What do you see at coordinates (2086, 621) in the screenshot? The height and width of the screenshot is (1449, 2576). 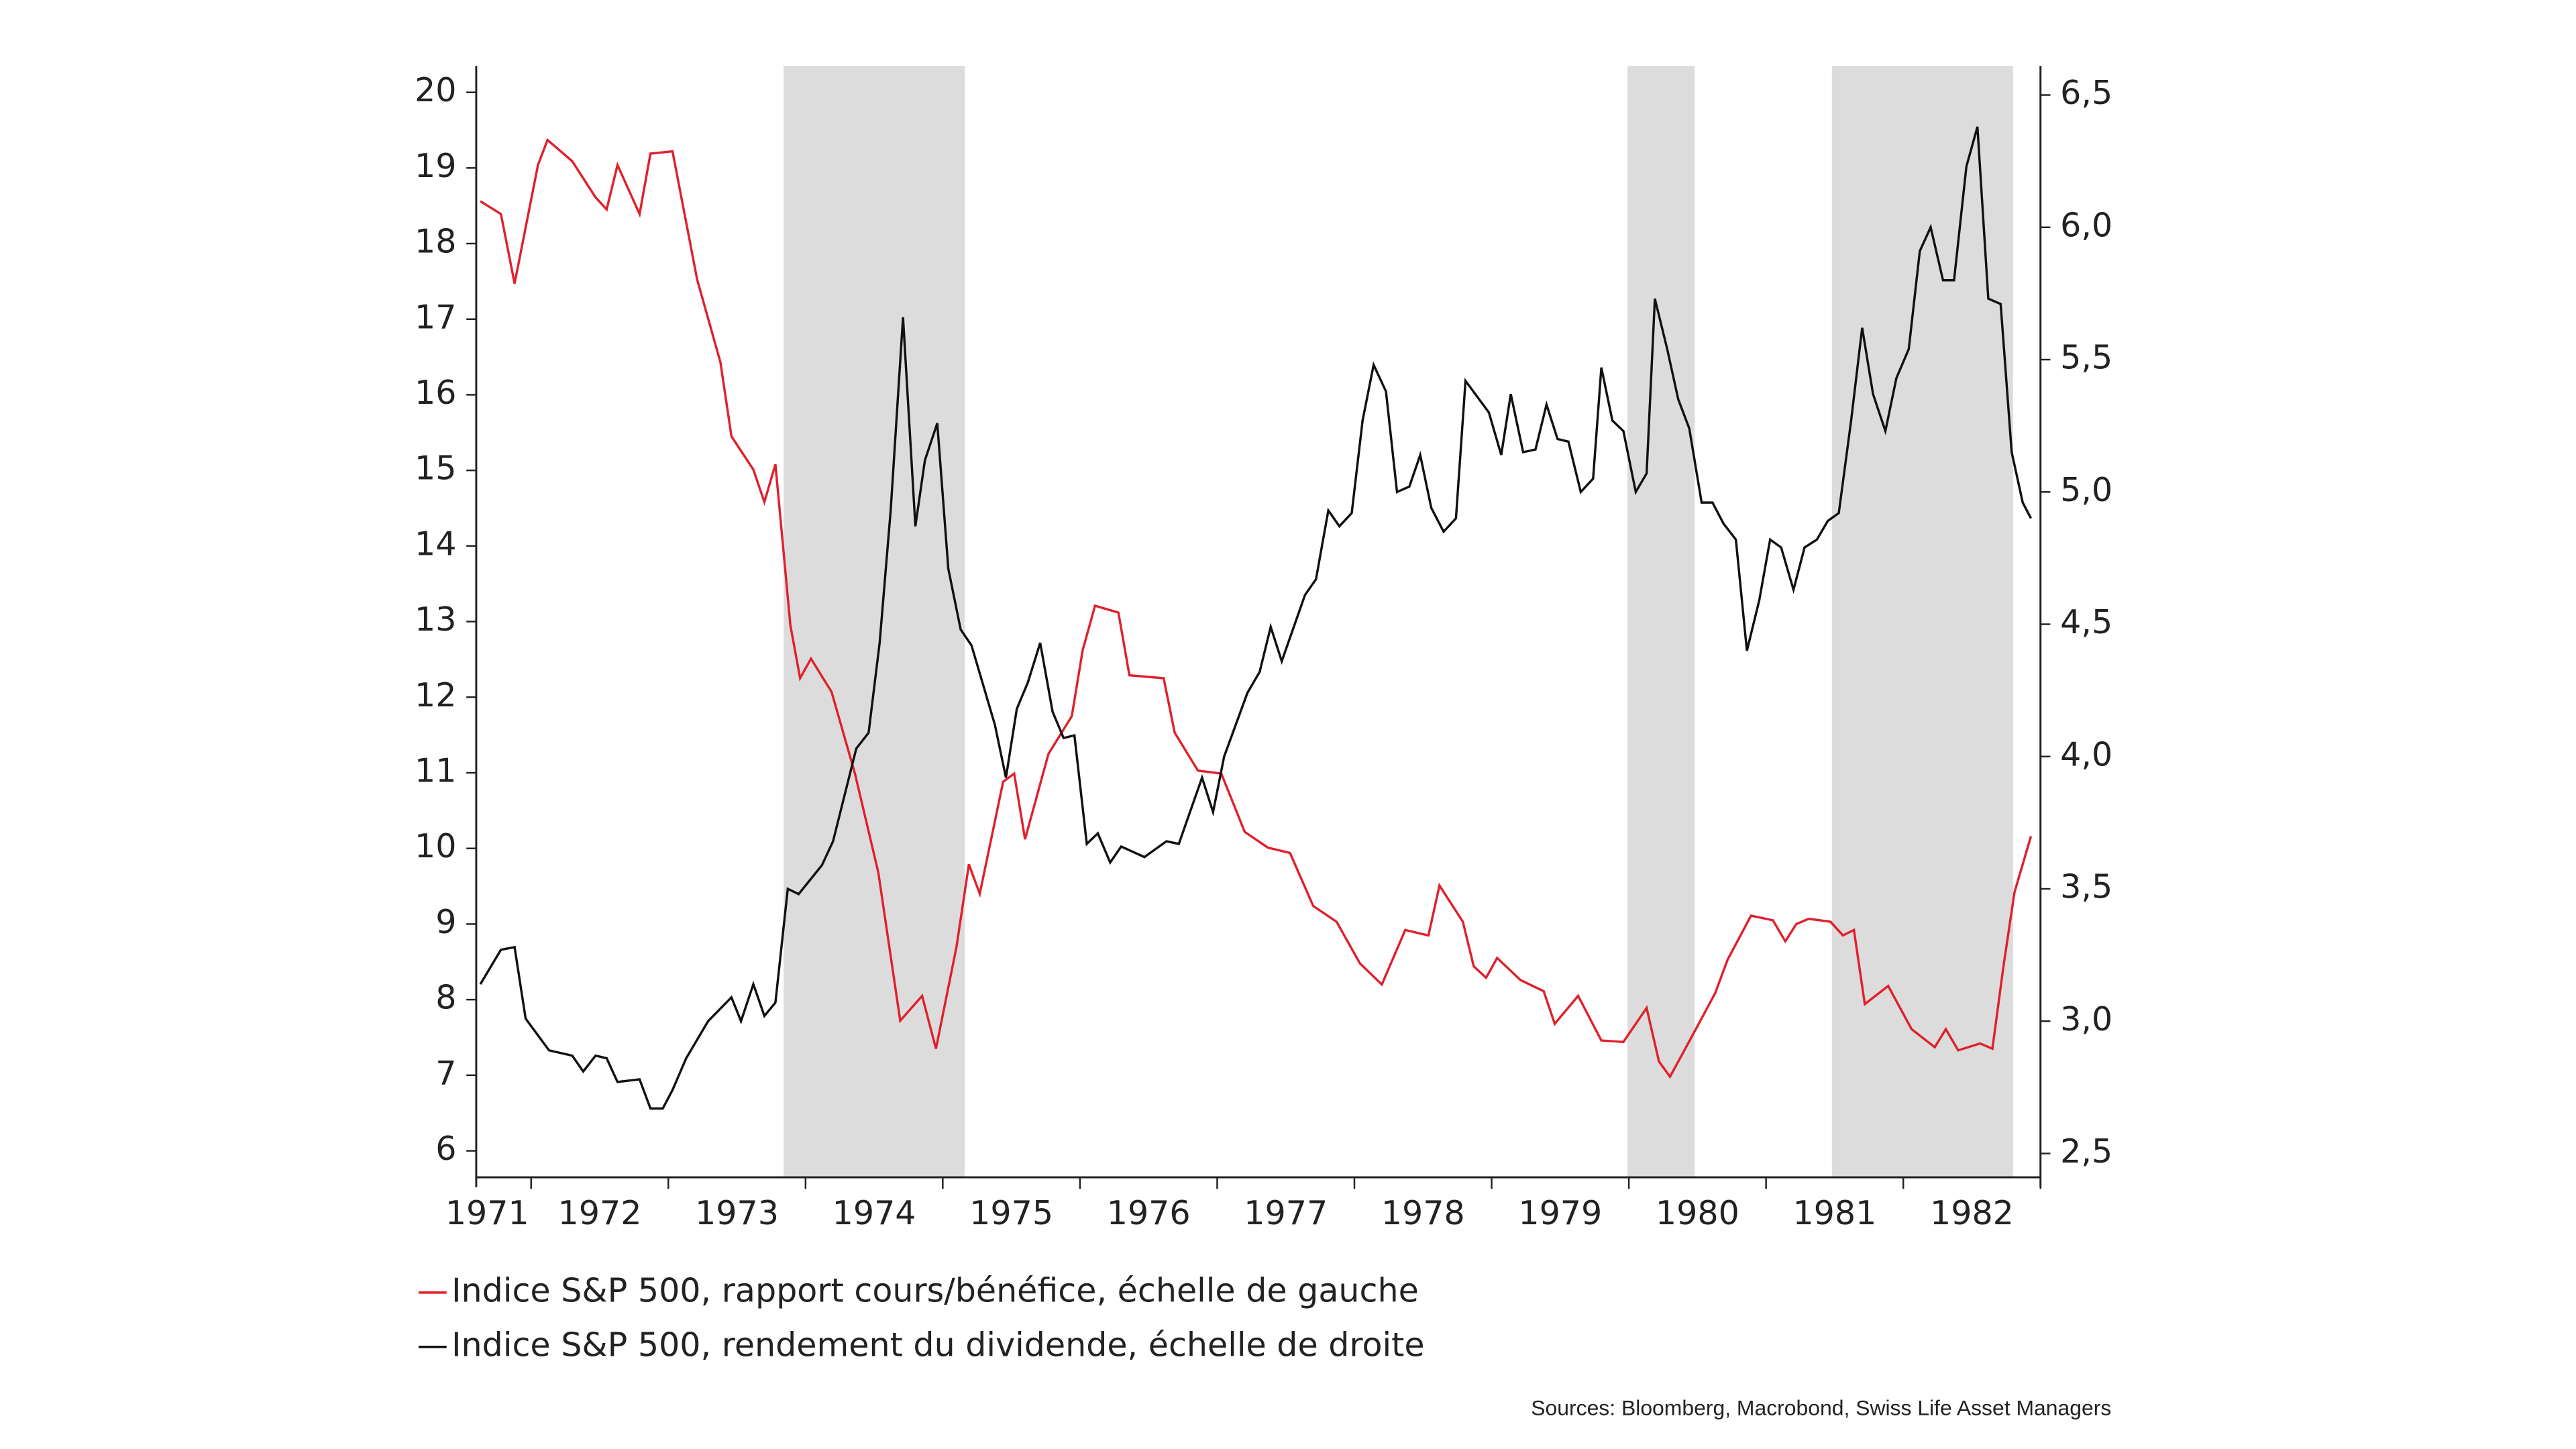 I see `y2-tick-label: 4,5` at bounding box center [2086, 621].